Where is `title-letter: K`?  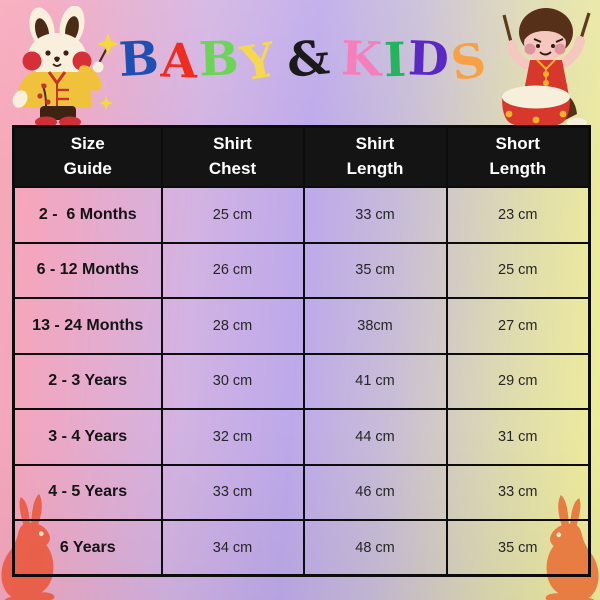 title-letter: K is located at coordinates (361, 59).